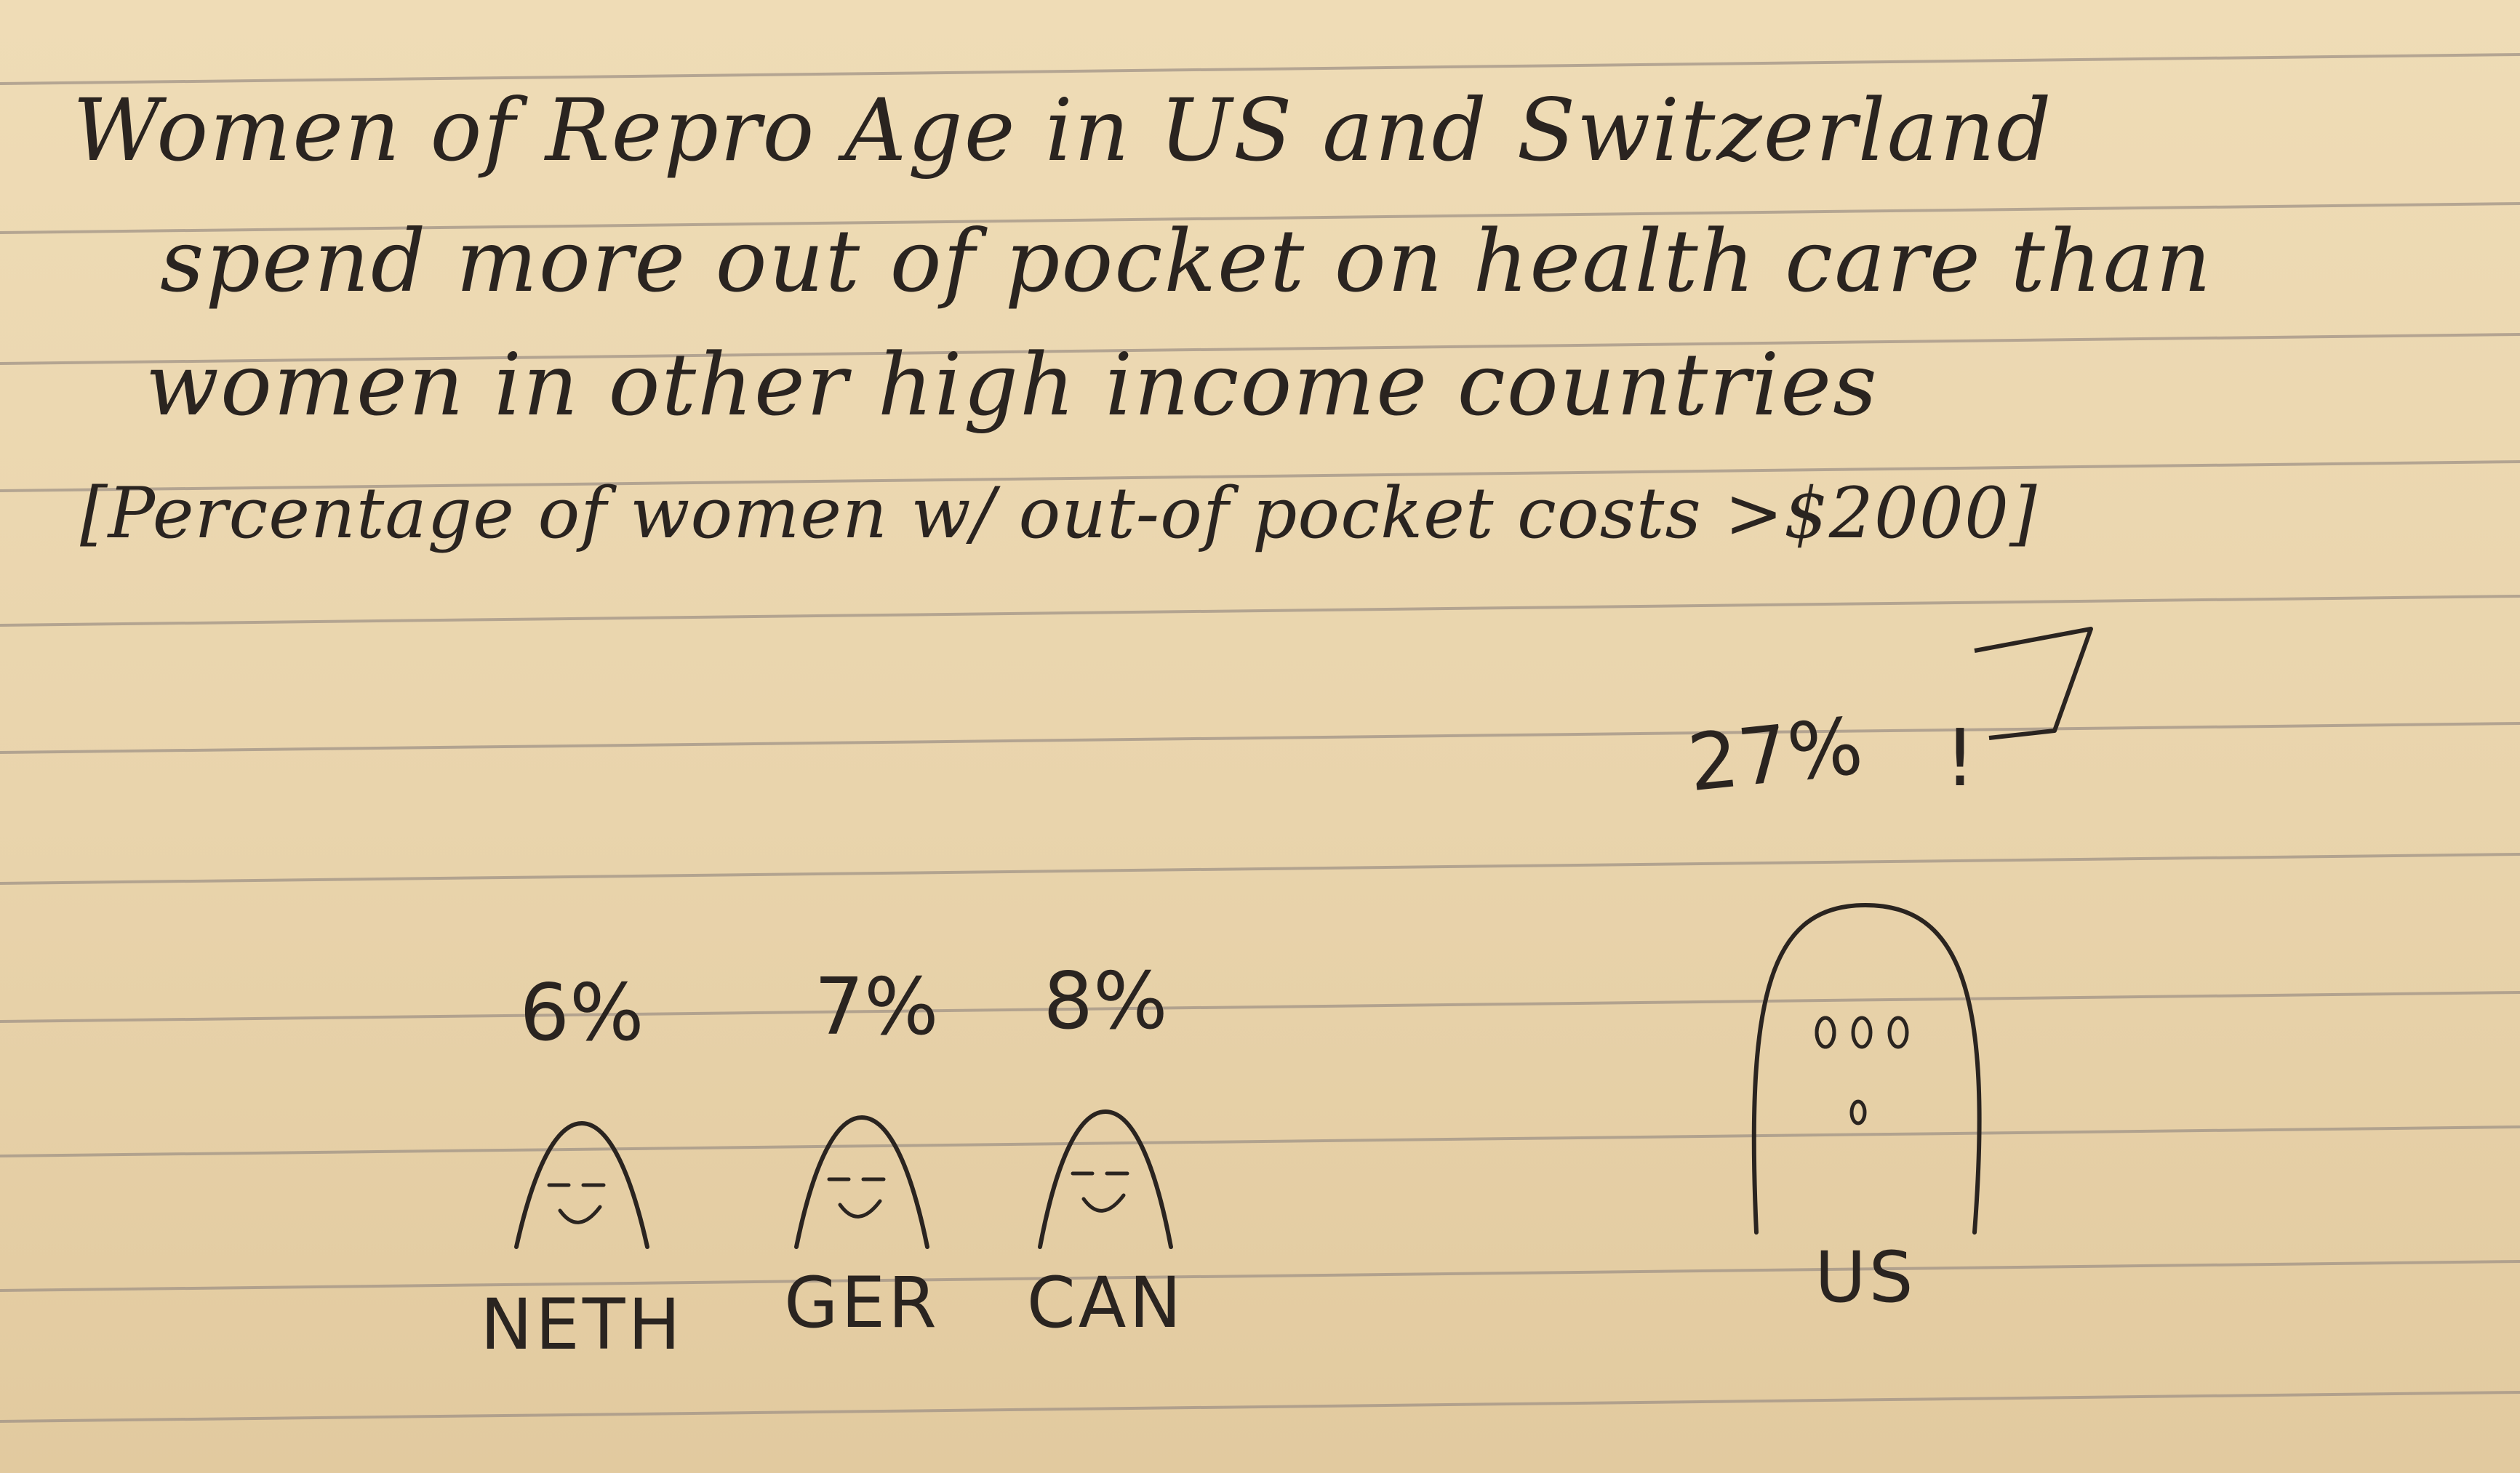  What do you see at coordinates (1858, 1112) in the screenshot?
I see `mouth` at bounding box center [1858, 1112].